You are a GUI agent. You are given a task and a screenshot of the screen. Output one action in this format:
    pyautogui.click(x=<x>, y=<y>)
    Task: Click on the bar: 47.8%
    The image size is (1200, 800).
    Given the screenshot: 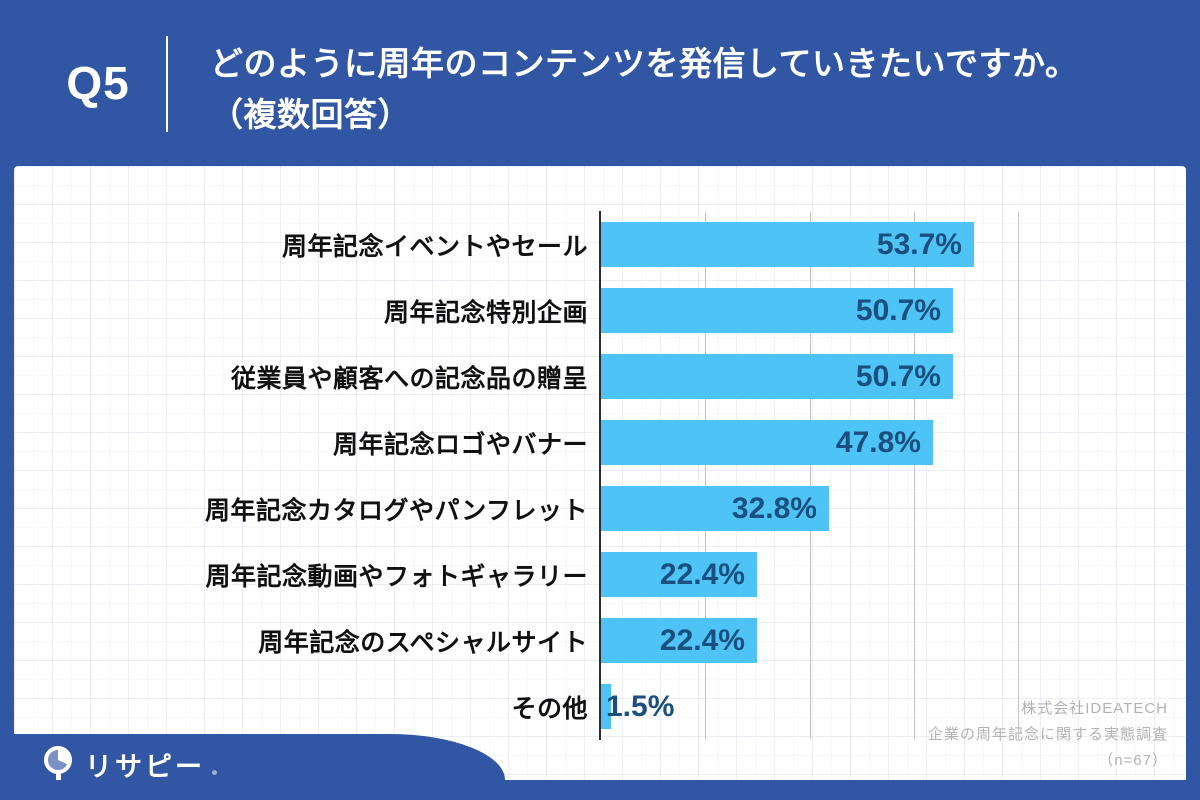 What is the action you would take?
    pyautogui.click(x=767, y=442)
    